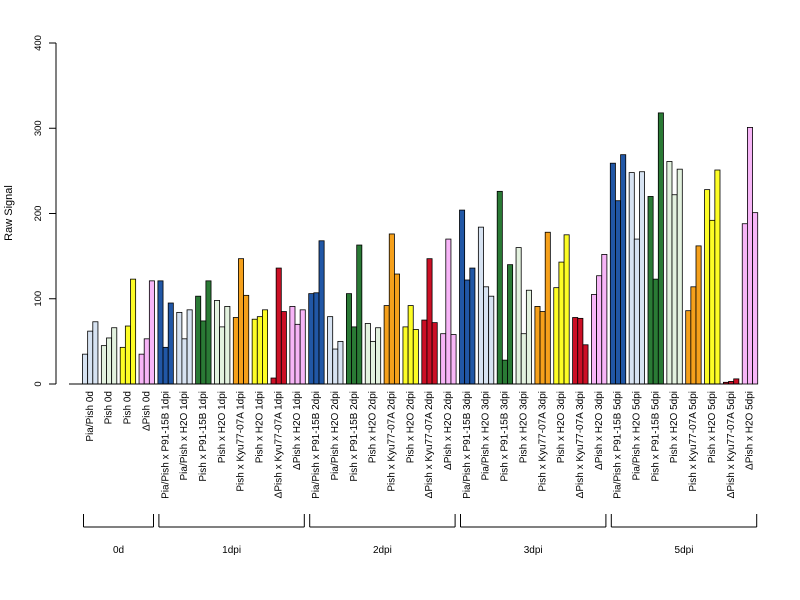  Describe the element at coordinates (637, 436) in the screenshot. I see `x-tick-label: Pia/Pish x H2O 5dpi` at that location.